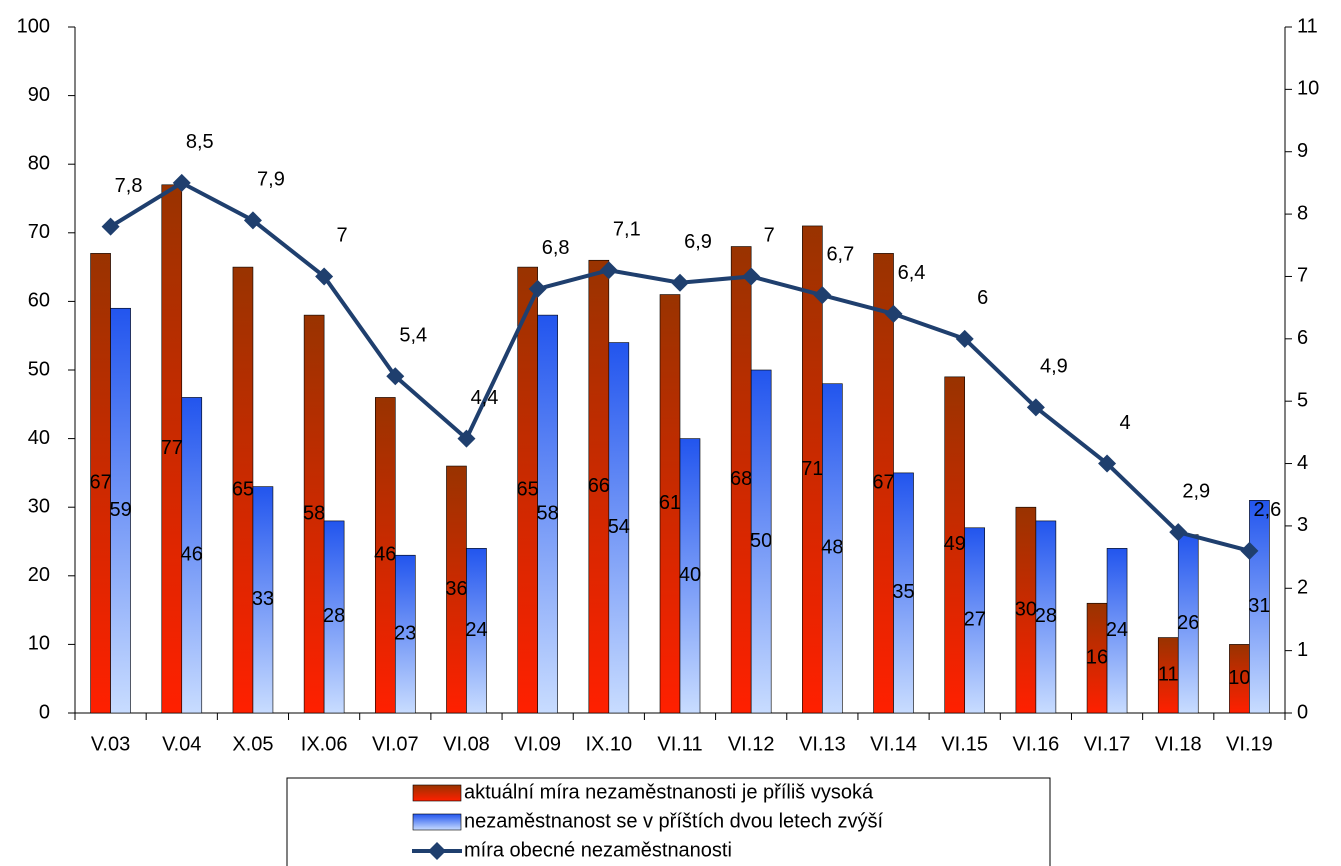 The image size is (1341, 866). What do you see at coordinates (751, 744) in the screenshot?
I see `x-tick-label: VI.12` at bounding box center [751, 744].